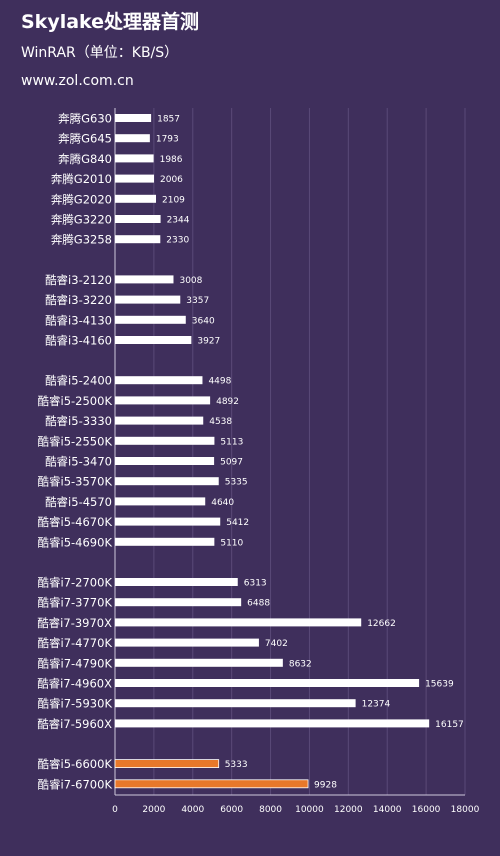 The height and width of the screenshot is (856, 500). What do you see at coordinates (381, 624) in the screenshot?
I see `value-label: 12662` at bounding box center [381, 624].